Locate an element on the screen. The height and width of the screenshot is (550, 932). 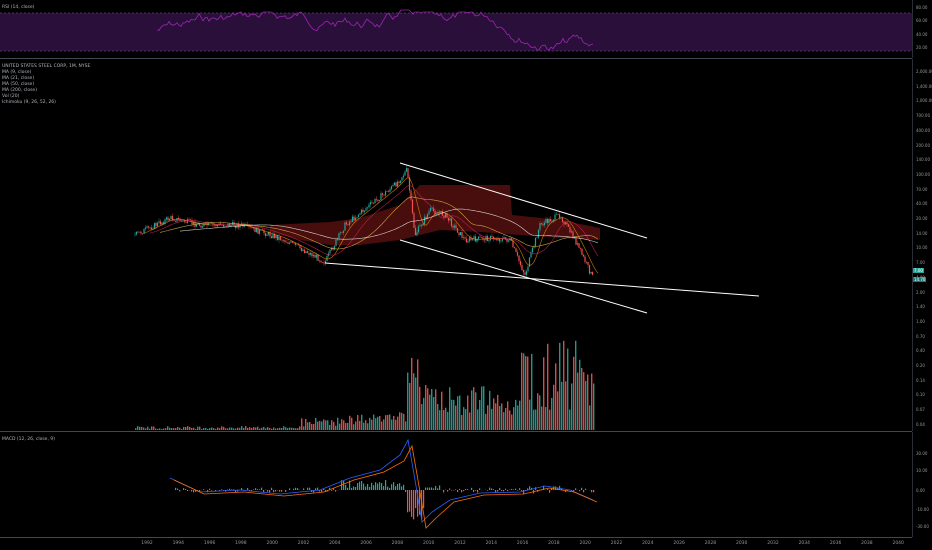
indicator-ma21: MA (21, close) is located at coordinates (18, 78).